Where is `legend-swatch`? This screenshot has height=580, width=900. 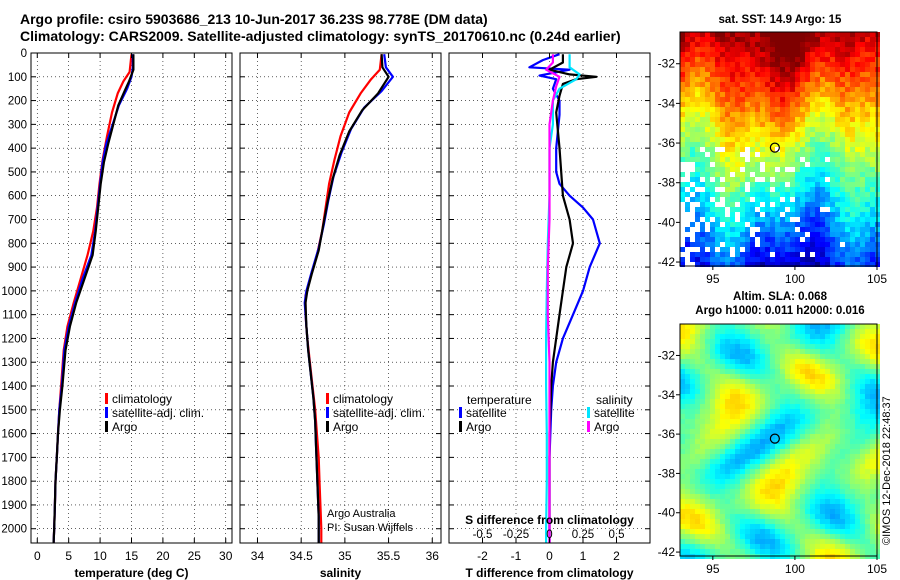
legend-swatch is located at coordinates (106, 398).